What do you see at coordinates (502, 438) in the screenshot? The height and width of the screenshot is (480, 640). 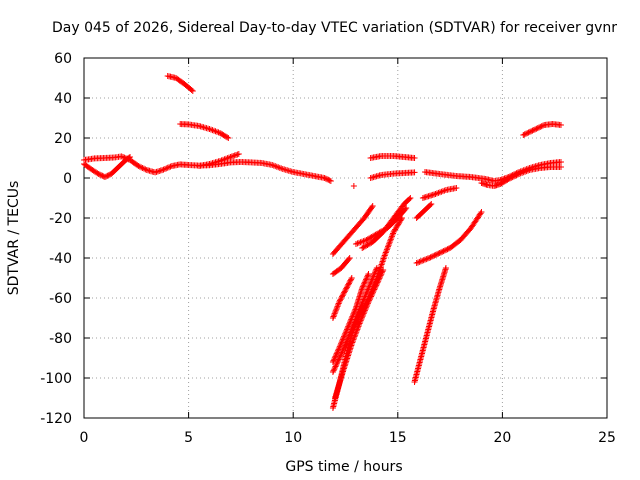 I see `x-tick-label: 20` at bounding box center [502, 438].